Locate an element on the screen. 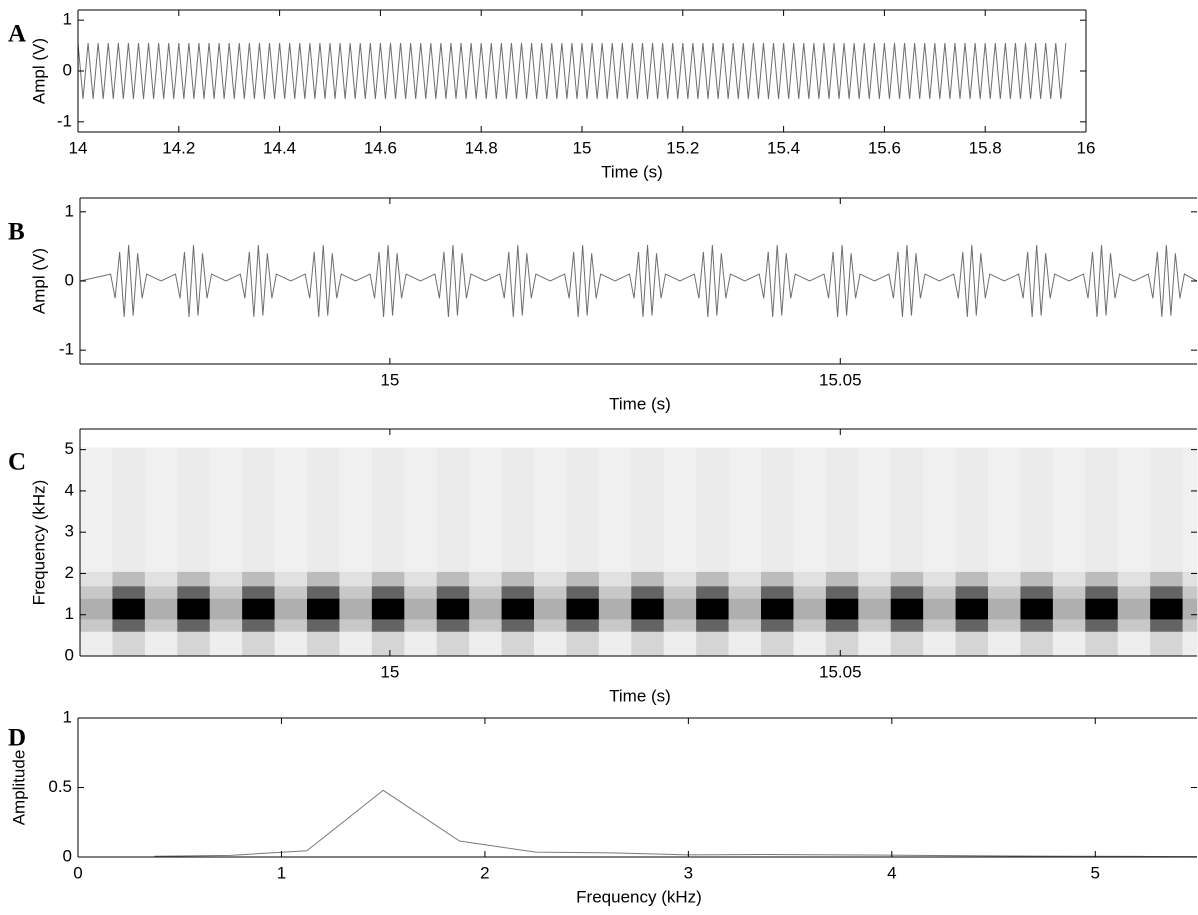 The width and height of the screenshot is (1198, 915). panel-letter: C is located at coordinates (17, 462).